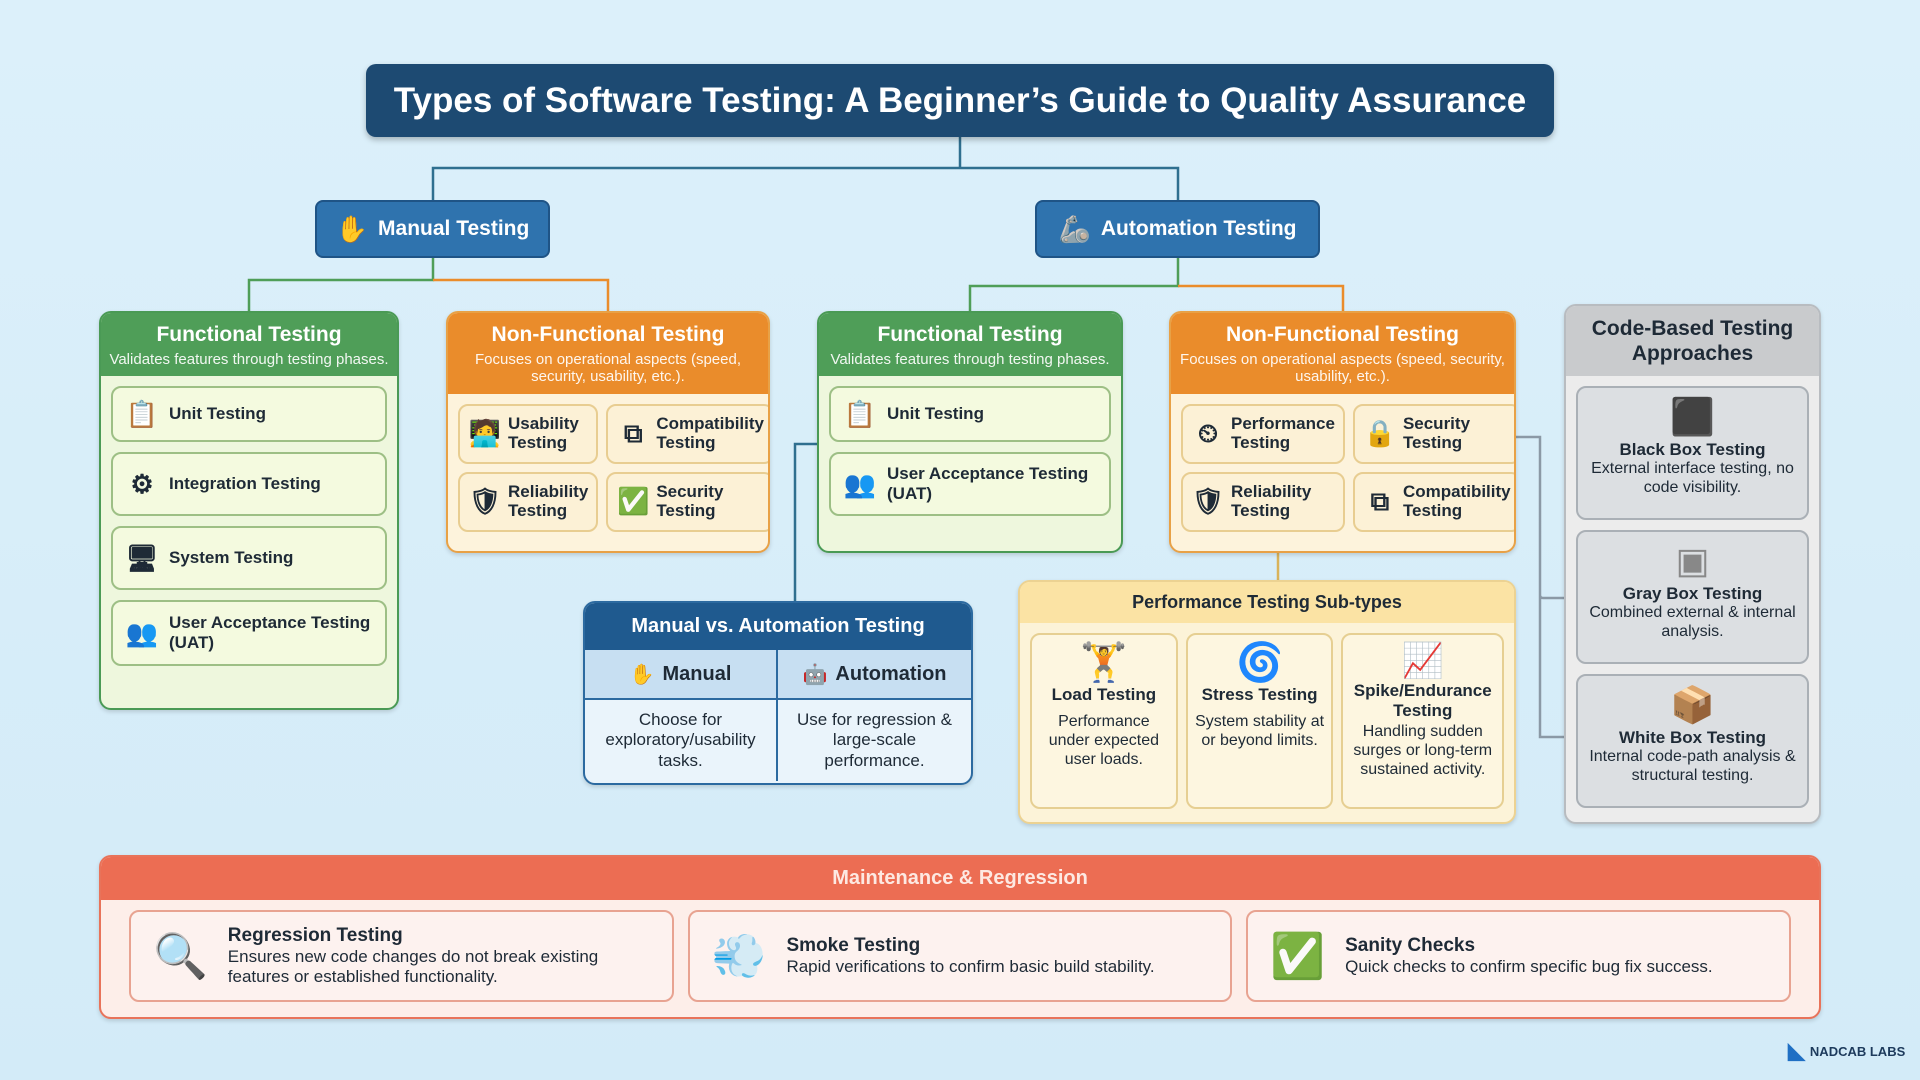 The height and width of the screenshot is (1080, 1920). Describe the element at coordinates (815, 674) in the screenshot. I see `robot-icon: 🤖` at that location.